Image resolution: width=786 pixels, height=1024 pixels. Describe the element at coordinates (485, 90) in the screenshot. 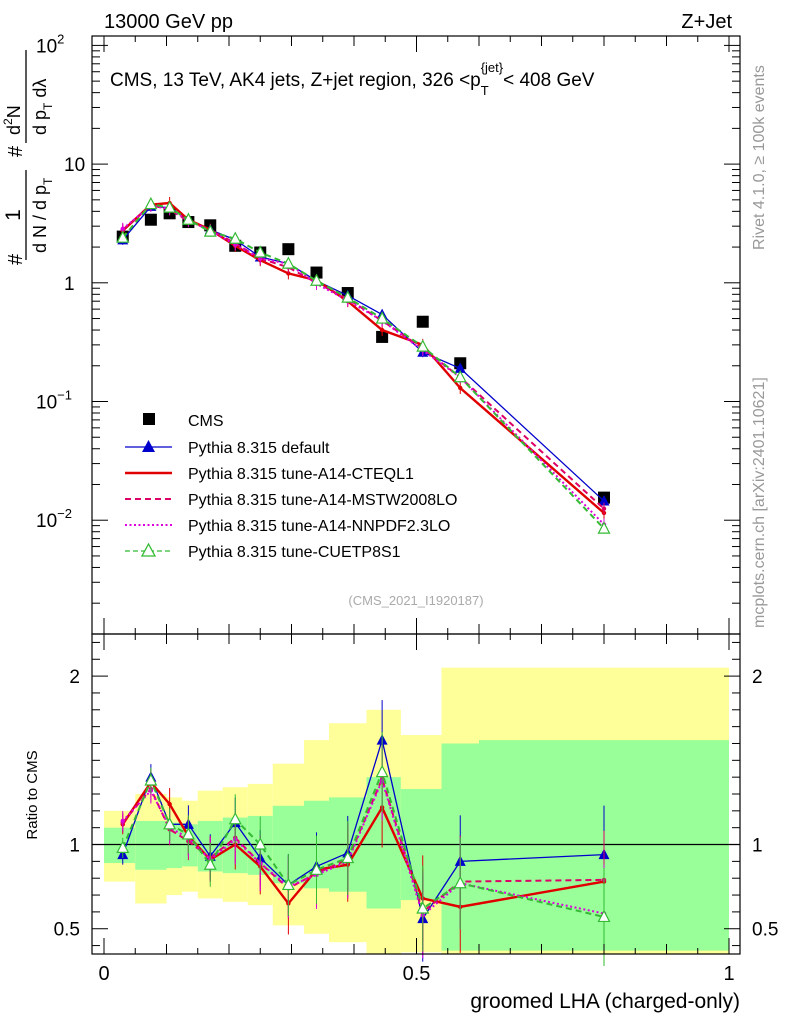

I see `title-sub: T` at that location.